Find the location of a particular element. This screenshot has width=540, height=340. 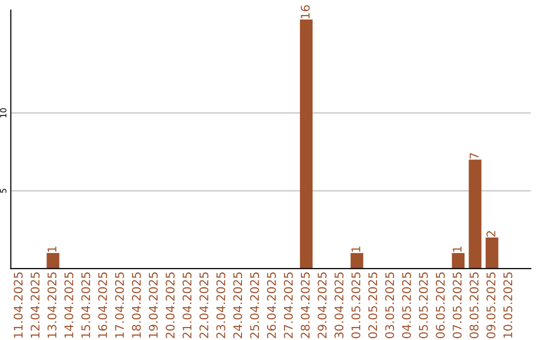

x-tick-label: 18.04.2025 is located at coordinates (136, 305).